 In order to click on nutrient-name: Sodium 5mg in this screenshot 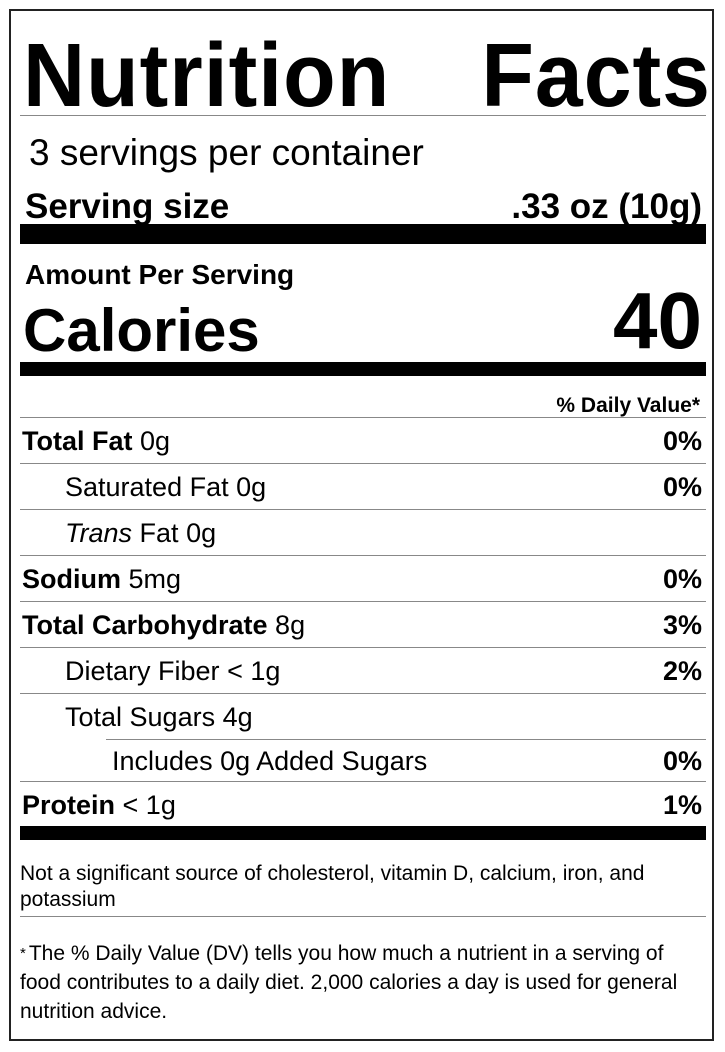, I will do `click(101, 579)`.